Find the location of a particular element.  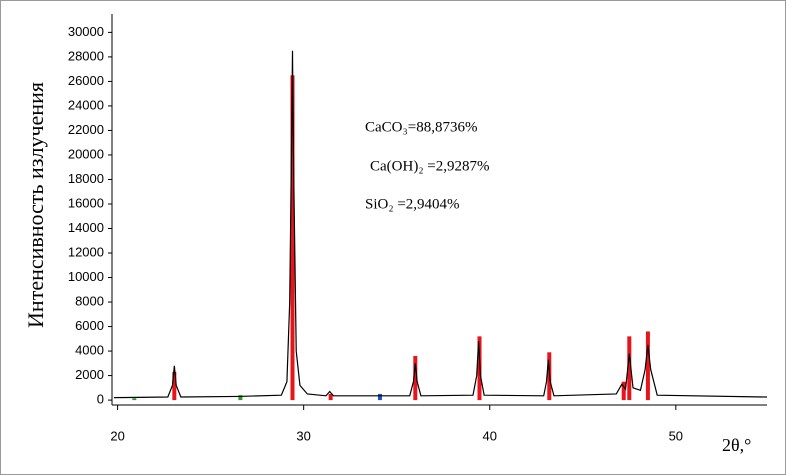

x-tick-label: 20 is located at coordinates (117, 435).